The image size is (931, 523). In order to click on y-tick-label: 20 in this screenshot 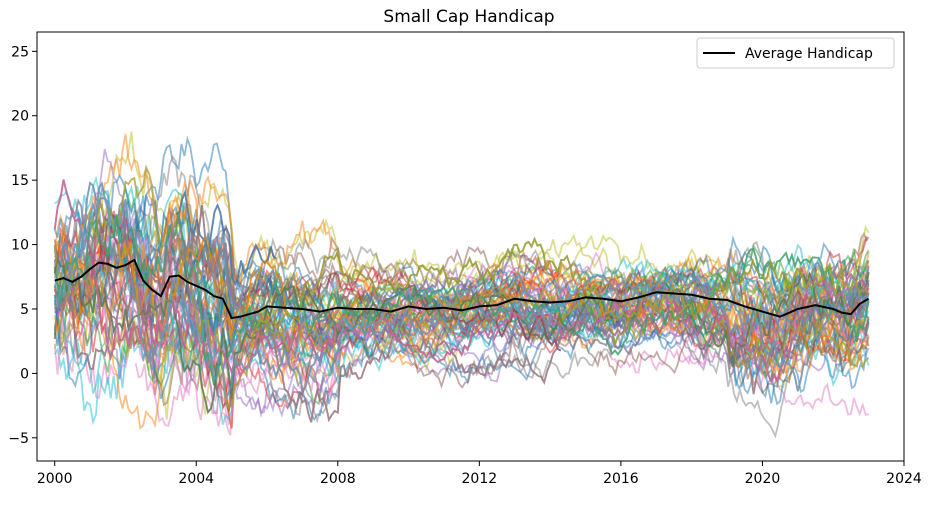, I will do `click(20, 117)`.